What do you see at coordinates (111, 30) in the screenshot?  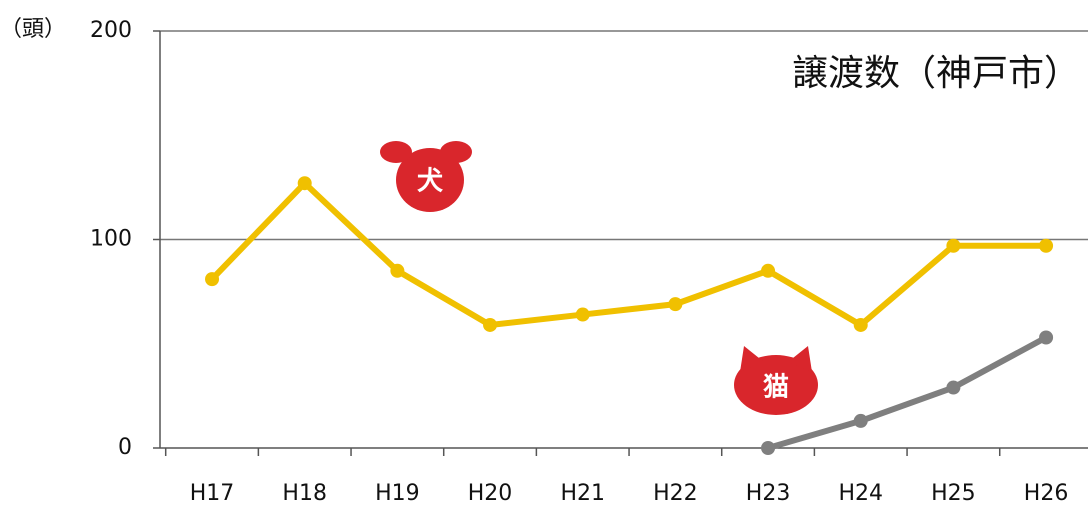 I see `y-tick-label: 200` at bounding box center [111, 30].